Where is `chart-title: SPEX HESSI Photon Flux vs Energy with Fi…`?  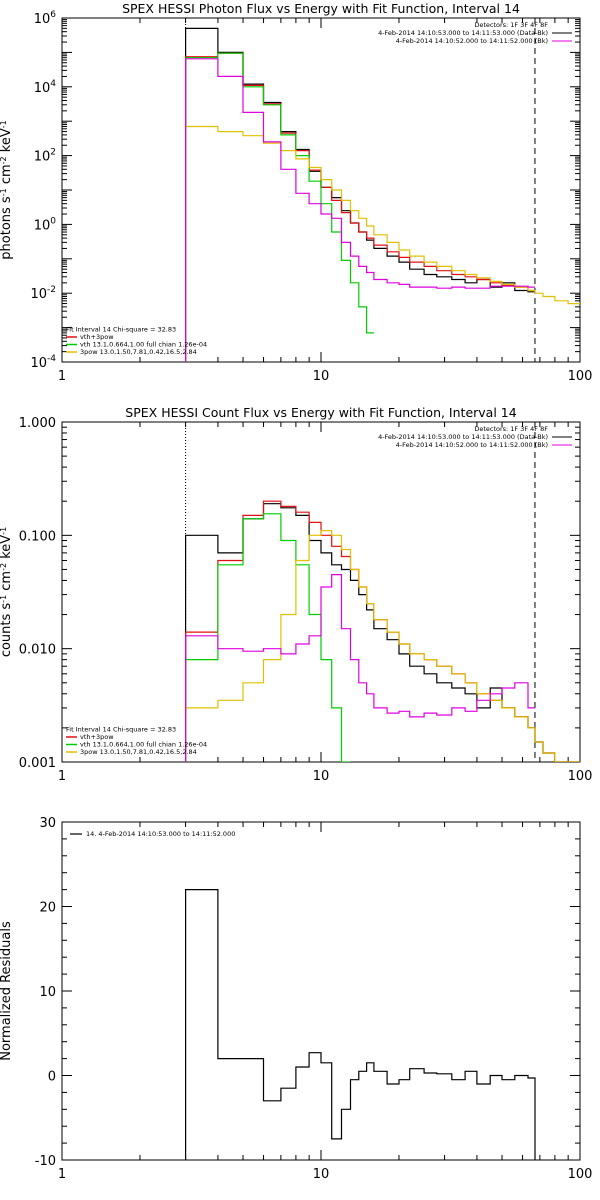
chart-title: SPEX HESSI Photon Flux vs Energy with Fi… is located at coordinates (321, 8).